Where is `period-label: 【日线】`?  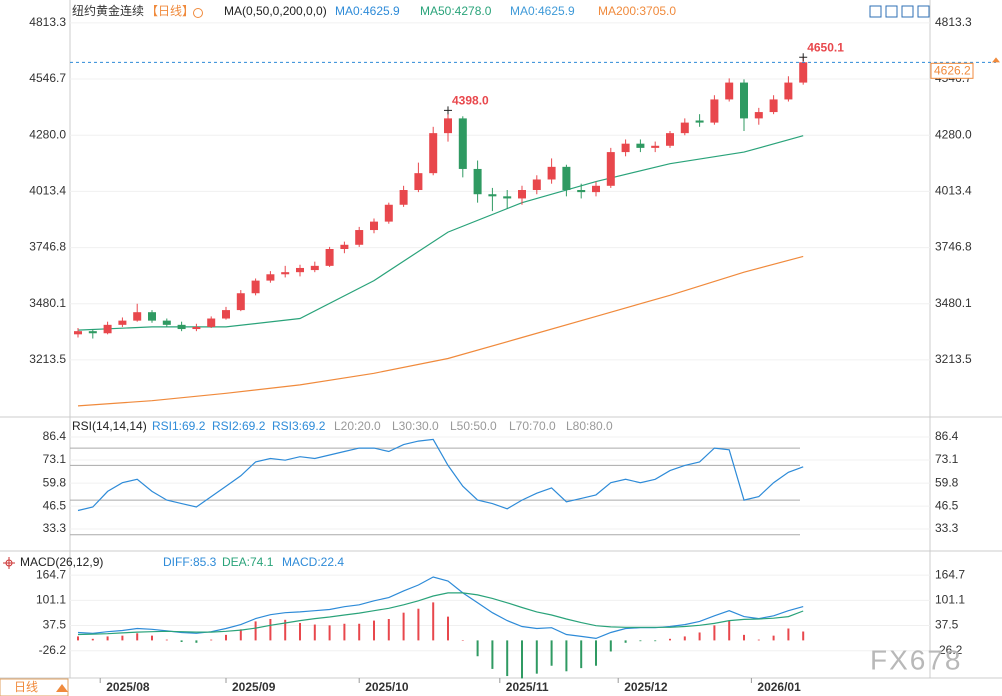 period-label: 【日线】 is located at coordinates (170, 11).